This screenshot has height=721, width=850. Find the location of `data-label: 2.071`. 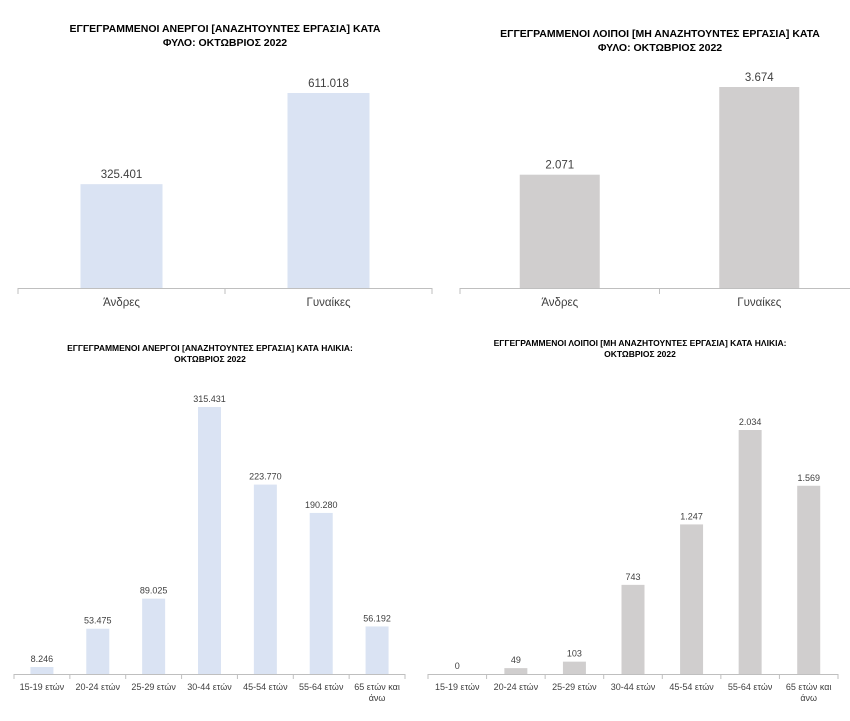

data-label: 2.071 is located at coordinates (559, 166).